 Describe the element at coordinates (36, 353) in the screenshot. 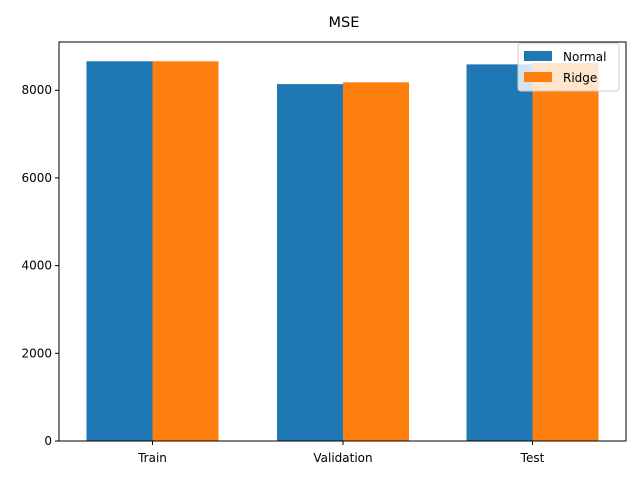

I see `y-tick-label: 2000` at that location.